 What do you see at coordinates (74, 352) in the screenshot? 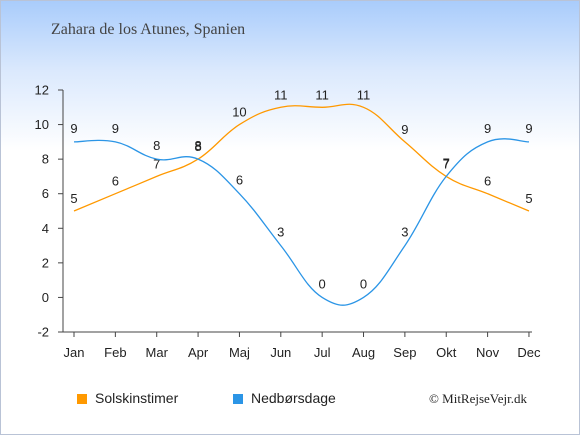
I see `x-tick-label: Jan` at bounding box center [74, 352].